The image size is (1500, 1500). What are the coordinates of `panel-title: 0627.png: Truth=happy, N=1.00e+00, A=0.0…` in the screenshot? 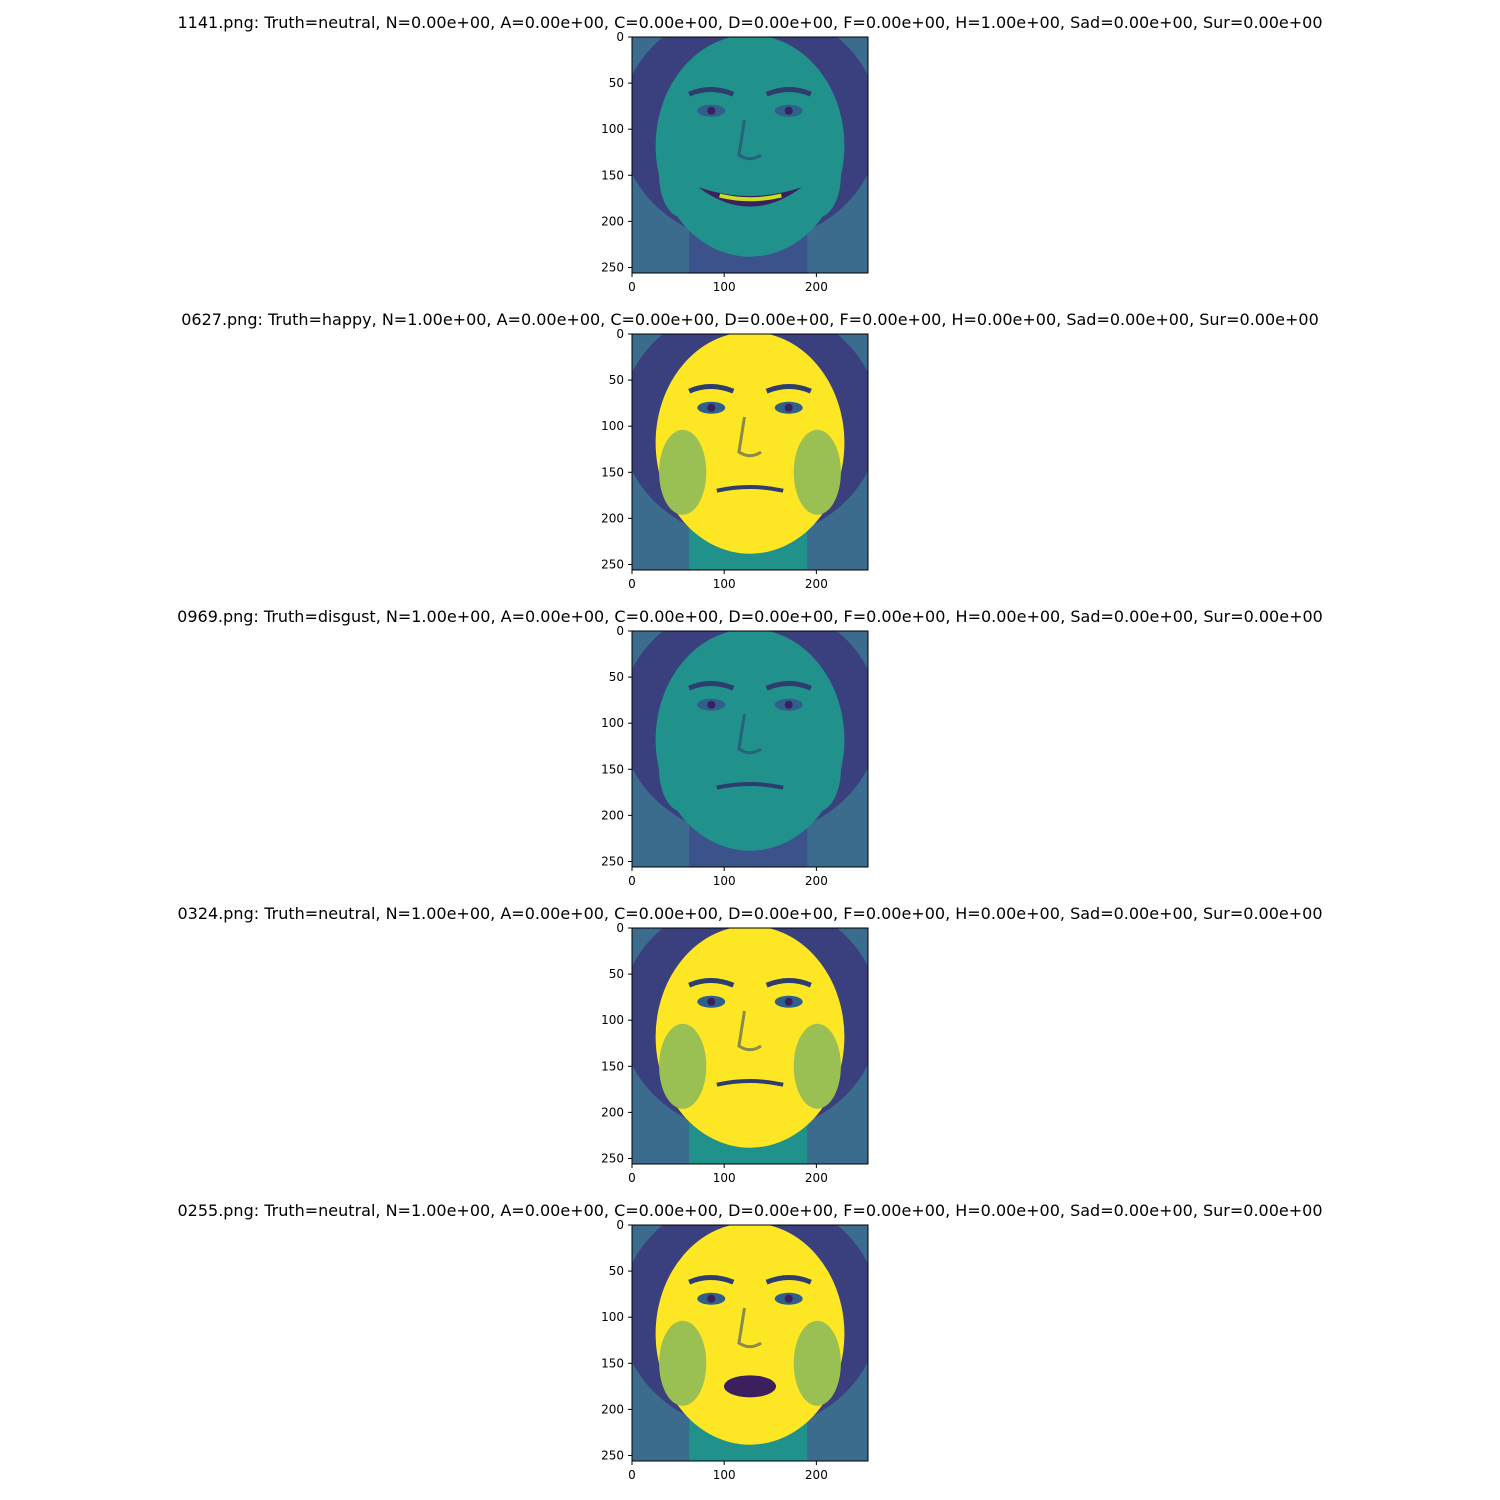 It's located at (750, 319).